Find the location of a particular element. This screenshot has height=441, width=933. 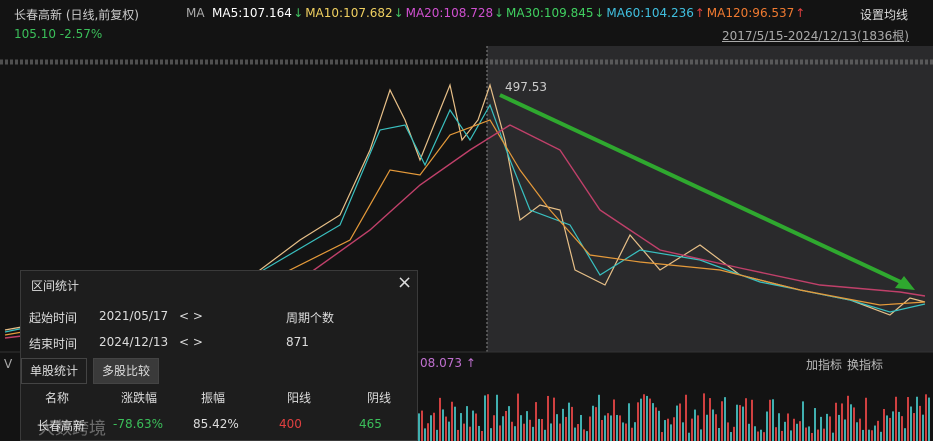

tab: 多股比较 is located at coordinates (126, 371).